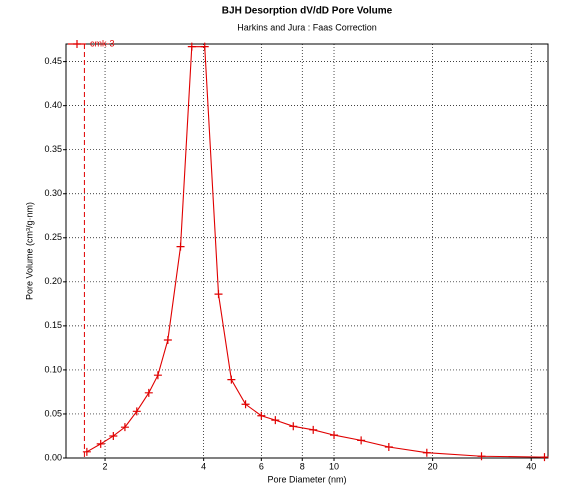 The height and width of the screenshot is (504, 575). I want to click on x-tick-label: 4, so click(203, 466).